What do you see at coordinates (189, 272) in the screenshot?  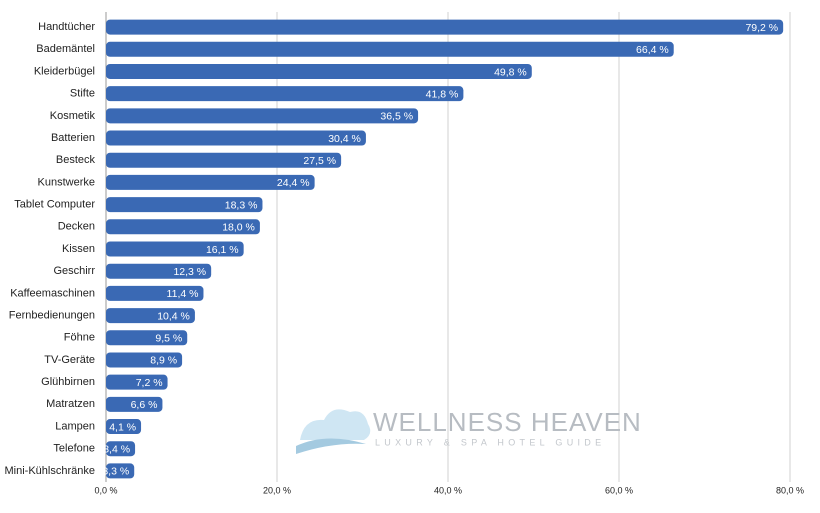 I see `value-label: 12,3 %` at bounding box center [189, 272].